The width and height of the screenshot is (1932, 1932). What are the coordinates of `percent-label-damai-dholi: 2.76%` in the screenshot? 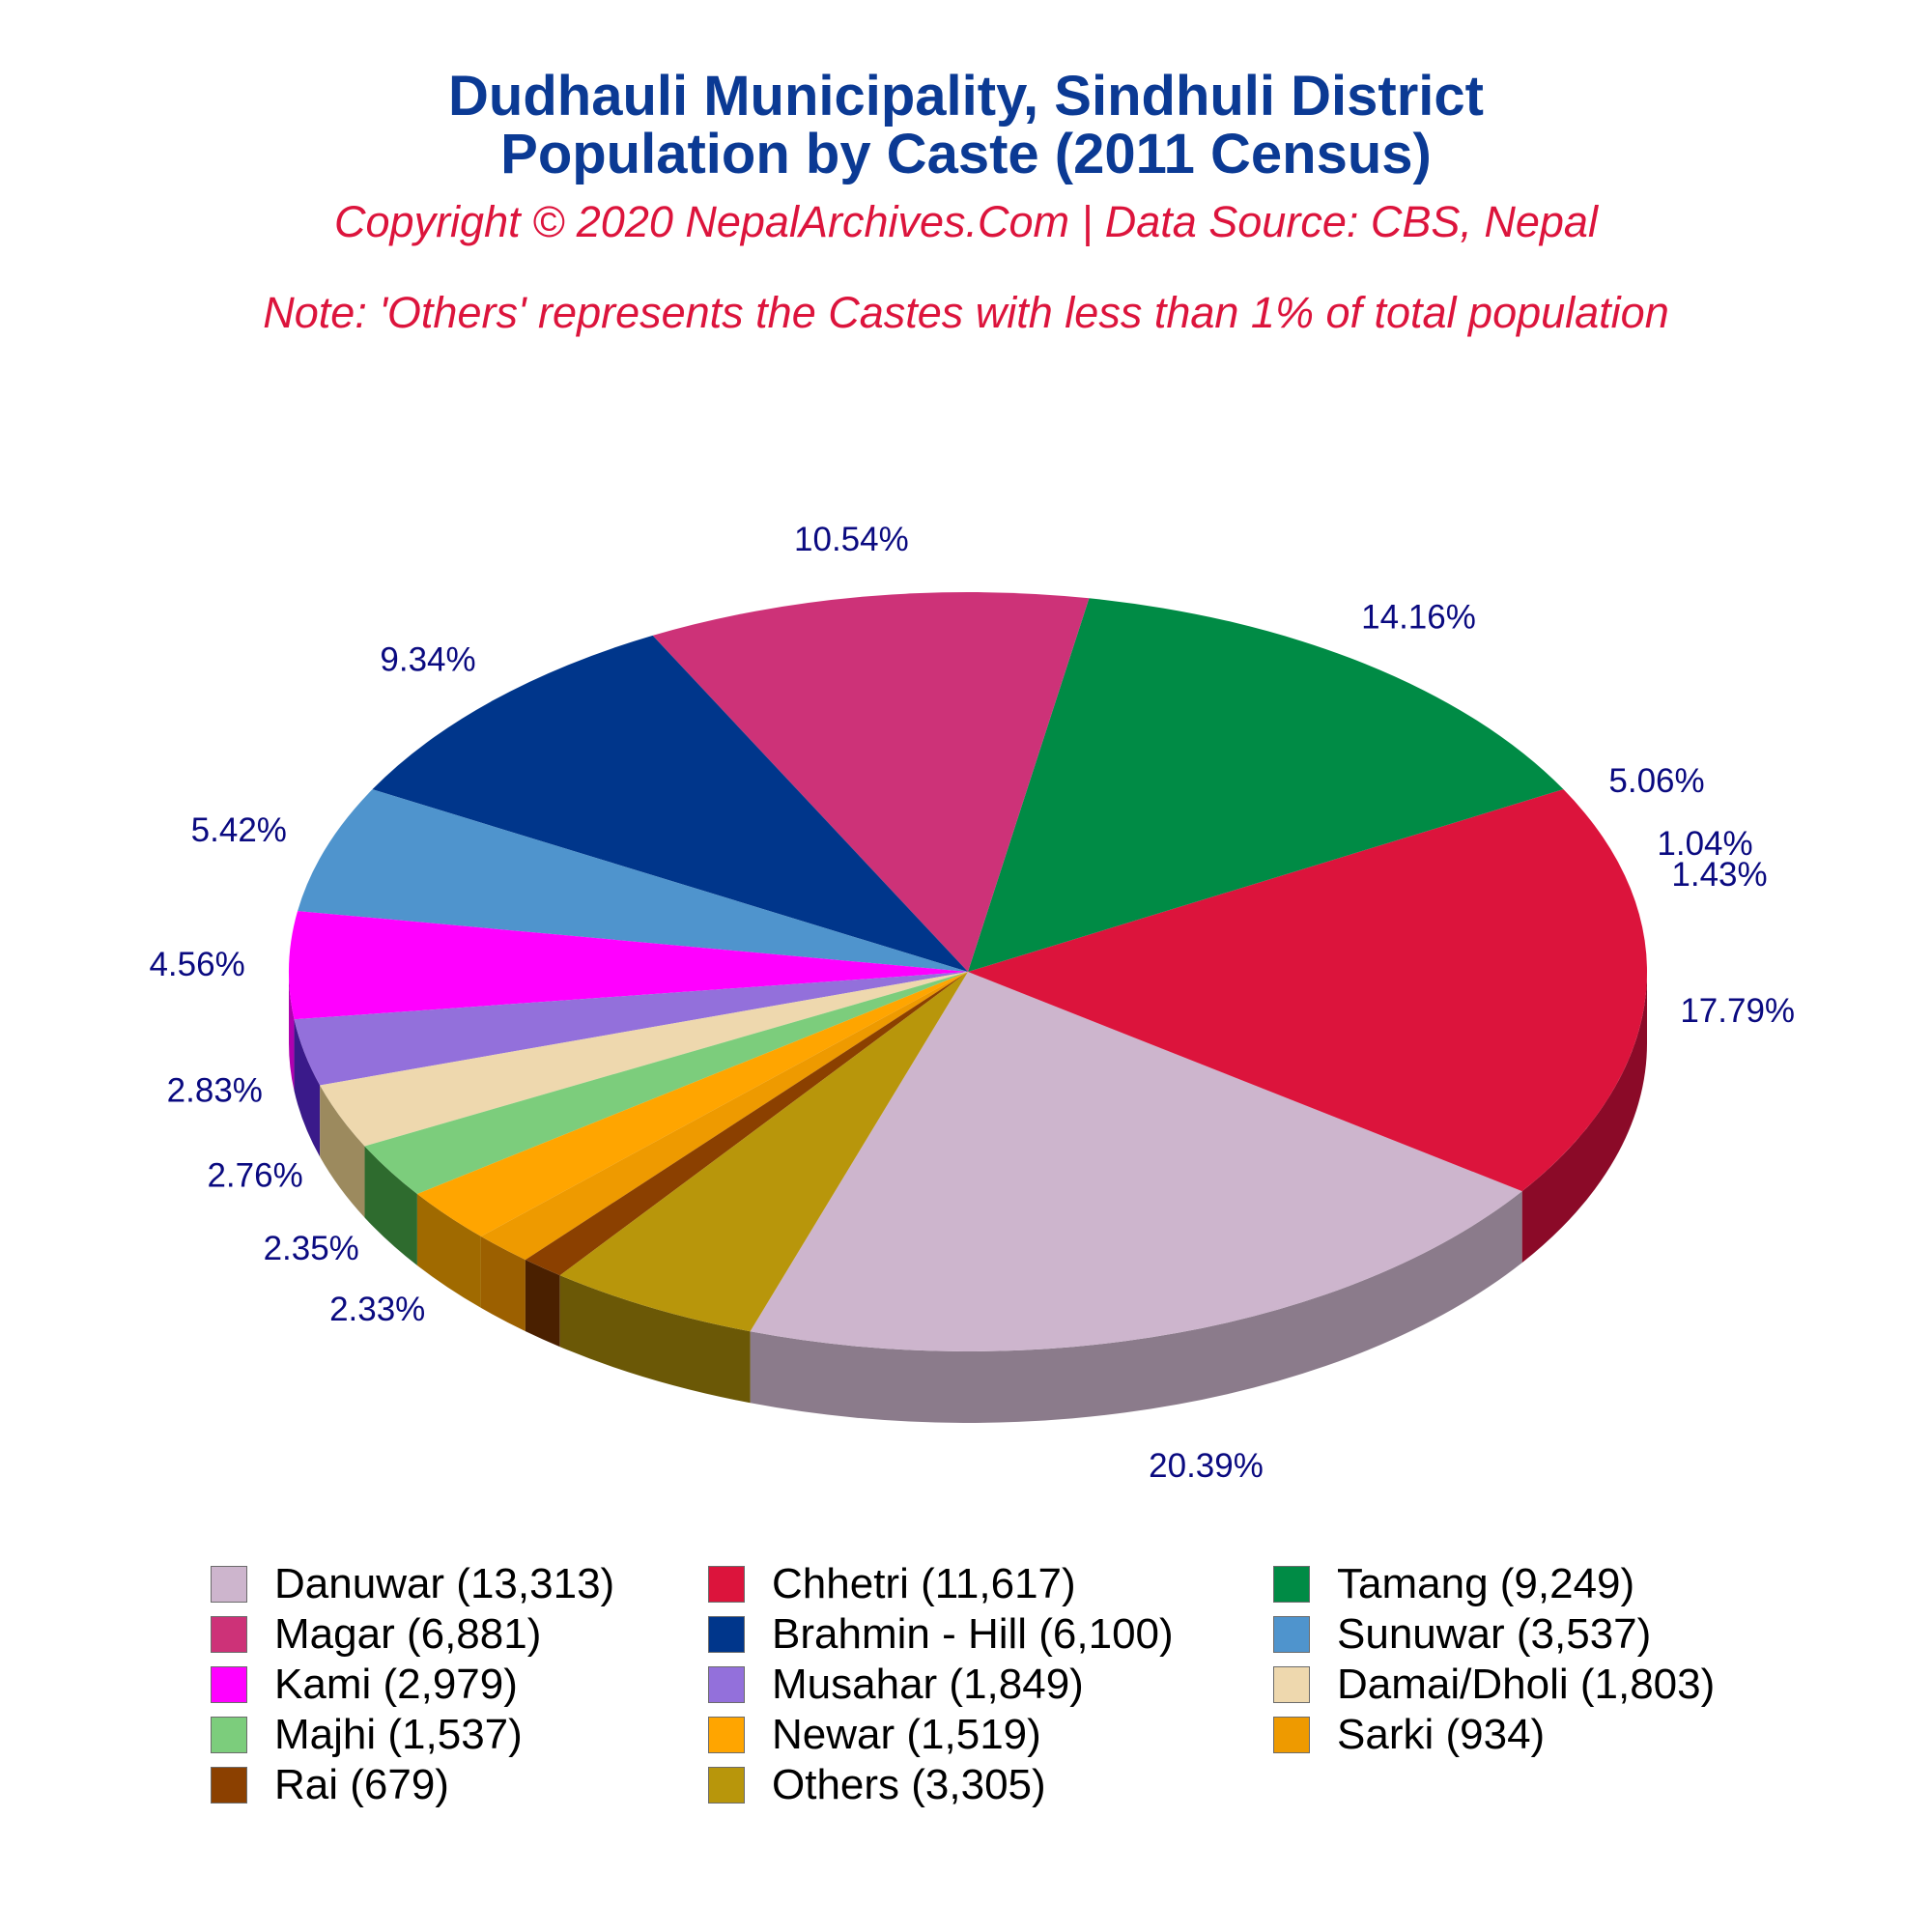 It's located at (254, 1176).